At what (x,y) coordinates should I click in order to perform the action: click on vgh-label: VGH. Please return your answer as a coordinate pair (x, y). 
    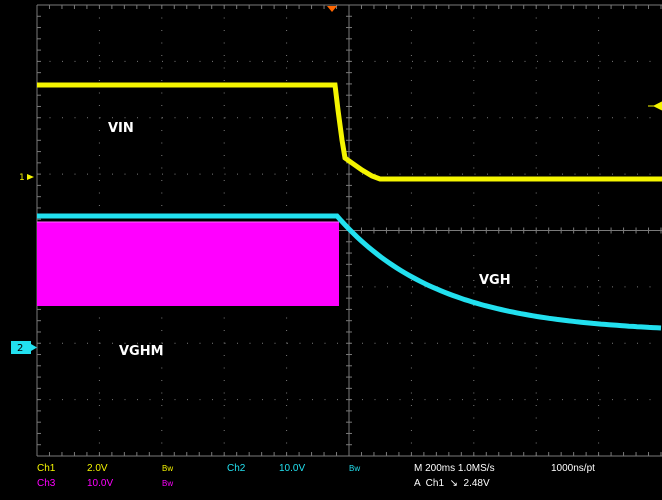
    Looking at the image, I should click on (495, 280).